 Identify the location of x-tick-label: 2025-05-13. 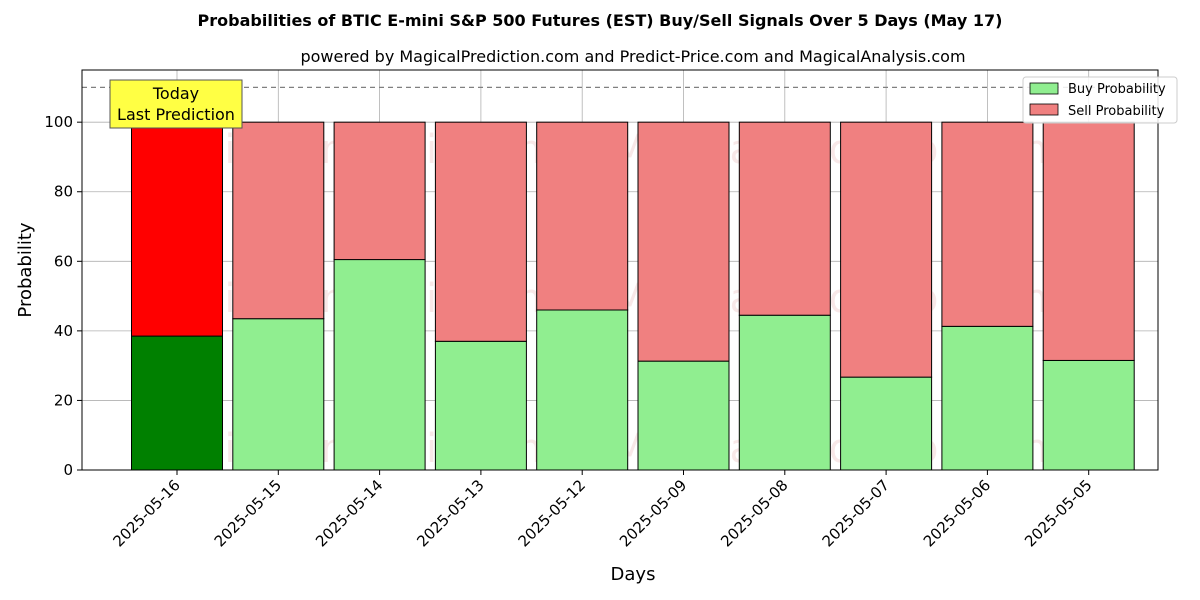
(450, 513).